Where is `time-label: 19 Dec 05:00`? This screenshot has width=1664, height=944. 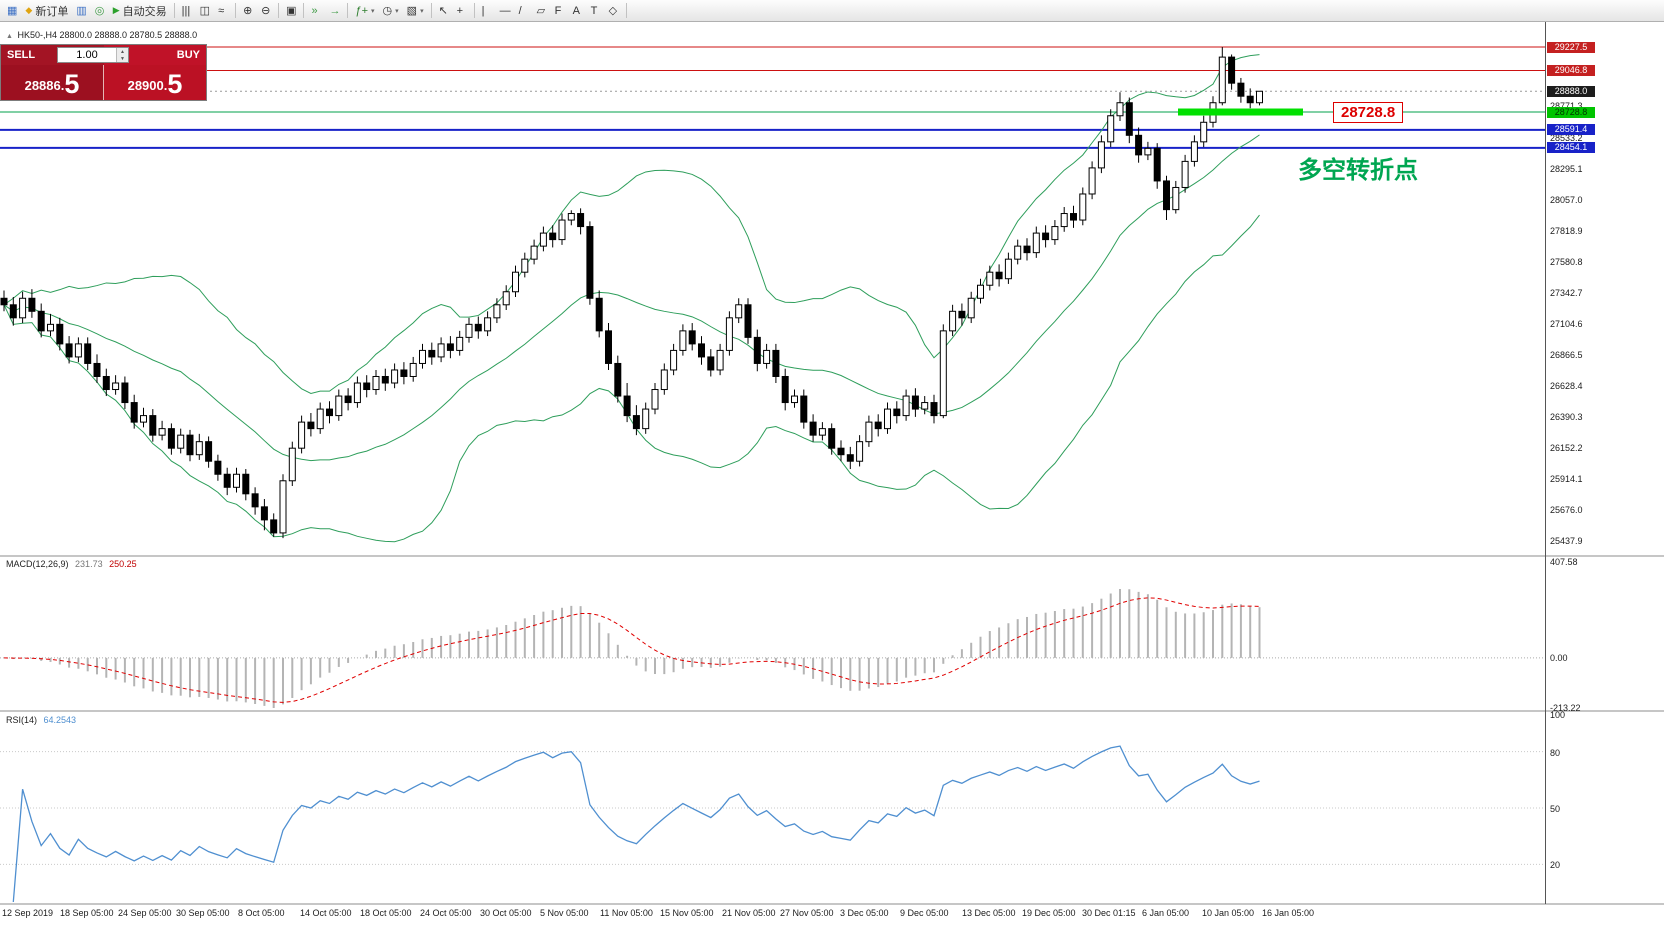 time-label: 19 Dec 05:00 is located at coordinates (1049, 913).